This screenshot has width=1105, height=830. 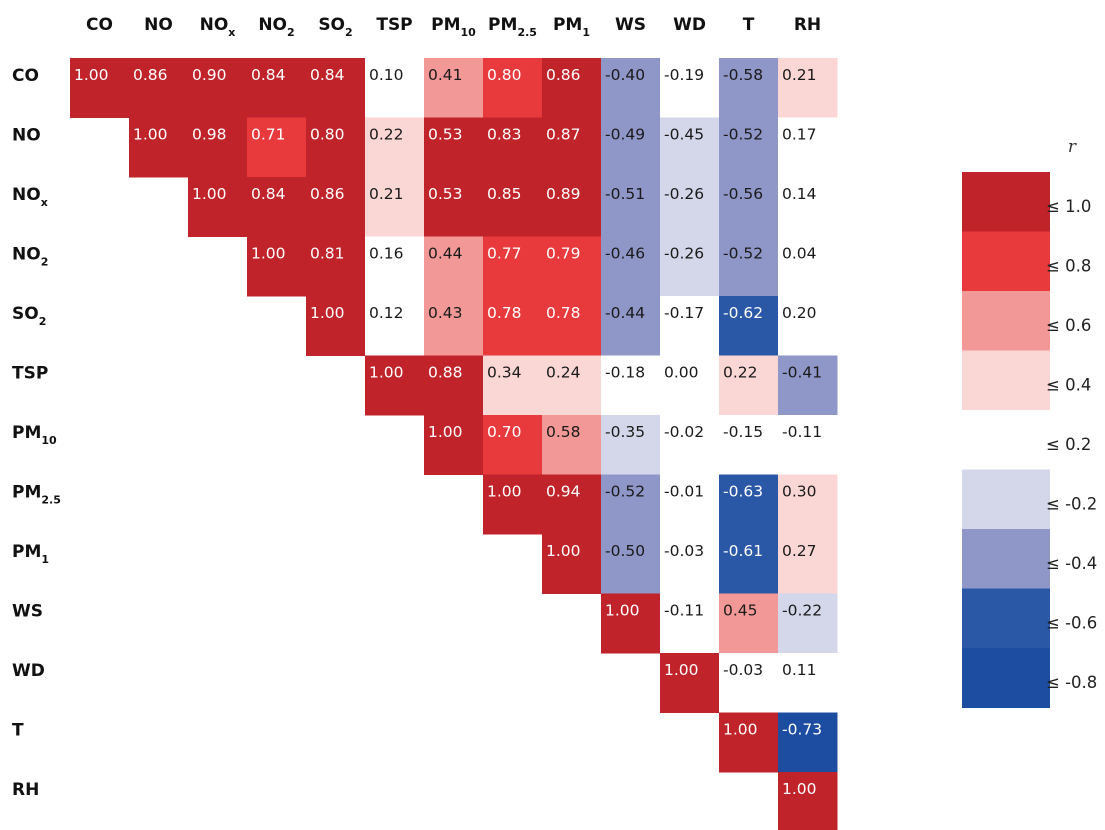 What do you see at coordinates (91, 75) in the screenshot?
I see `cell-co-co-value: 1.00` at bounding box center [91, 75].